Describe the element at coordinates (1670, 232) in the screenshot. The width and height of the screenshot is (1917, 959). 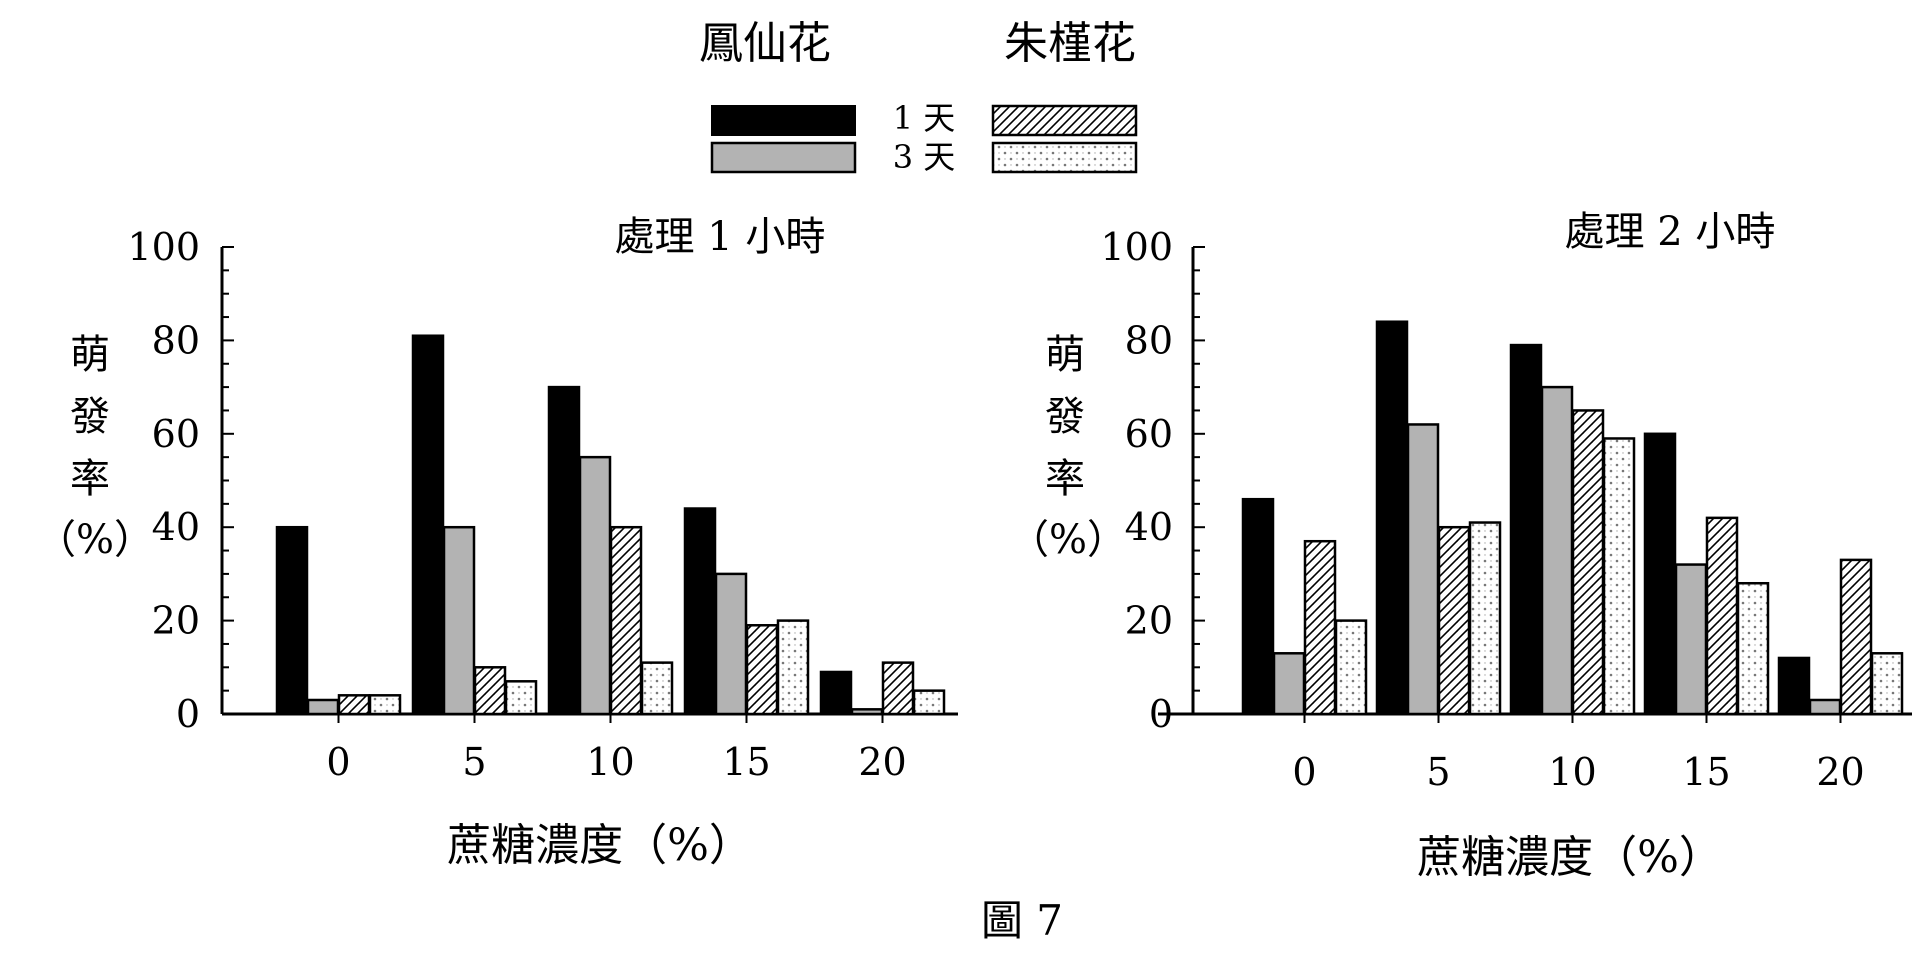
I see `chart-title: 處理 2 小時` at that location.